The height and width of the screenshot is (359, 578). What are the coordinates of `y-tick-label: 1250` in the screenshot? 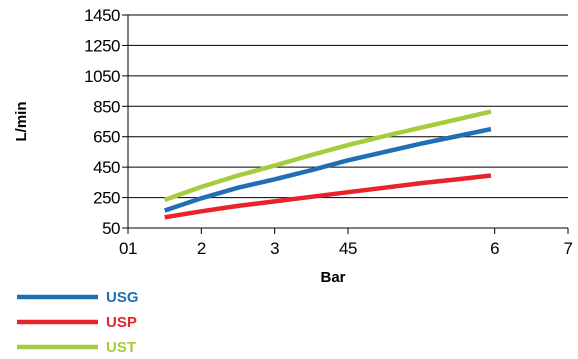 It's located at (102, 45).